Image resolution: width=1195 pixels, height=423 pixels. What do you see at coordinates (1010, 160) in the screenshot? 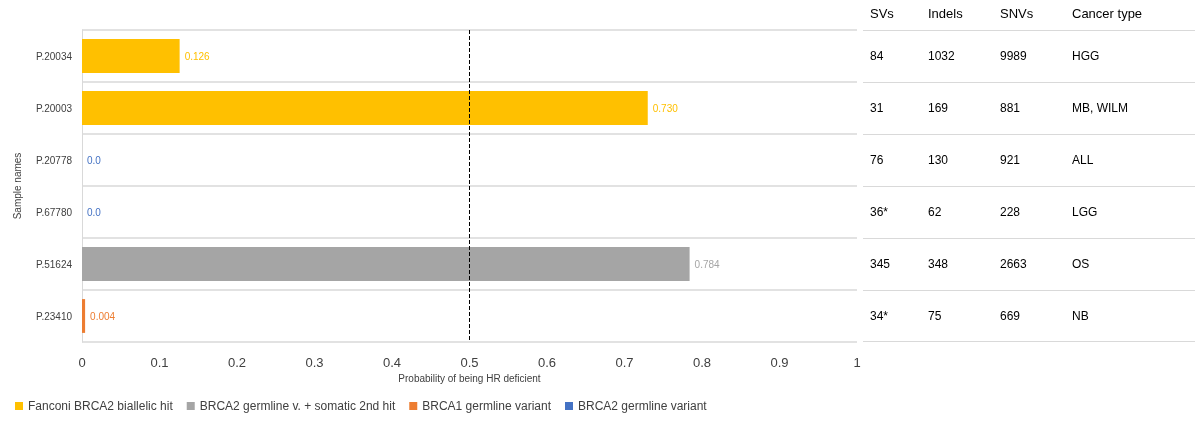
I see `text: 921` at bounding box center [1010, 160].